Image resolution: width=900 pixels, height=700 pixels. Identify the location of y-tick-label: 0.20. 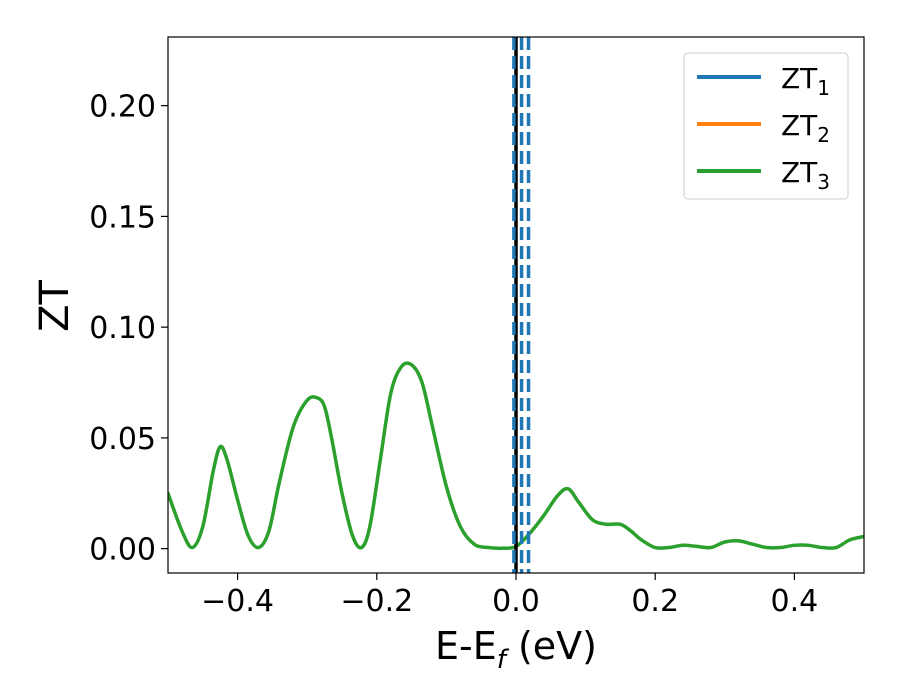
(122, 107).